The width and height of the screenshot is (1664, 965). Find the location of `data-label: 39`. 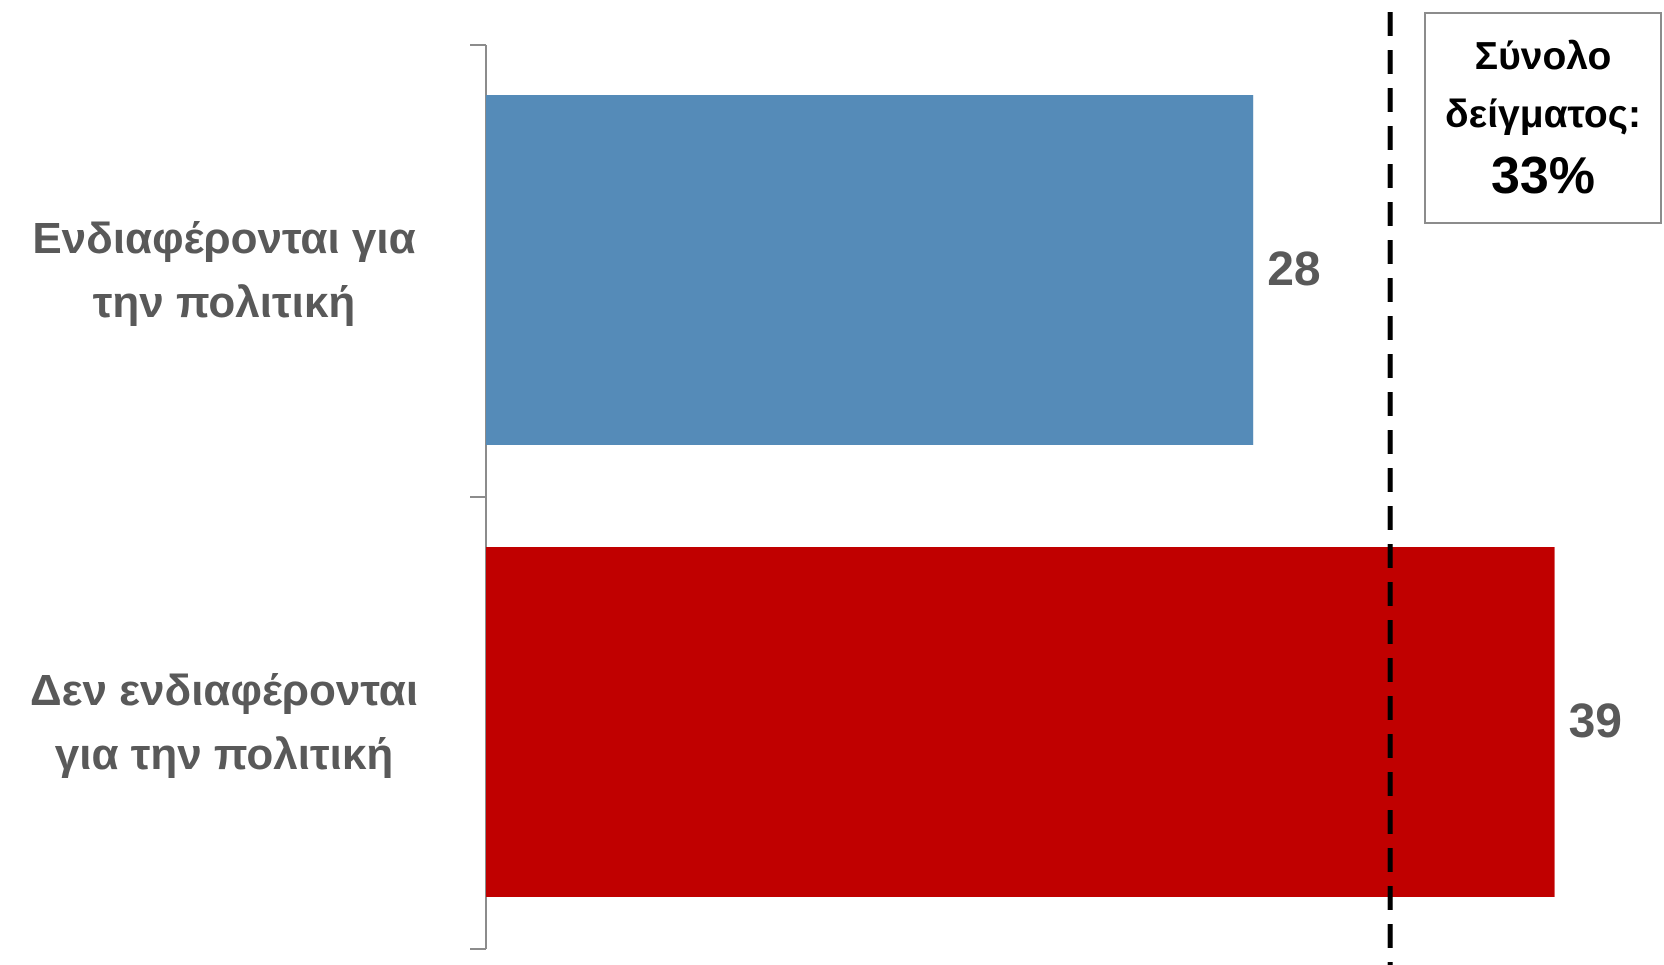

data-label: 39 is located at coordinates (1595, 721).